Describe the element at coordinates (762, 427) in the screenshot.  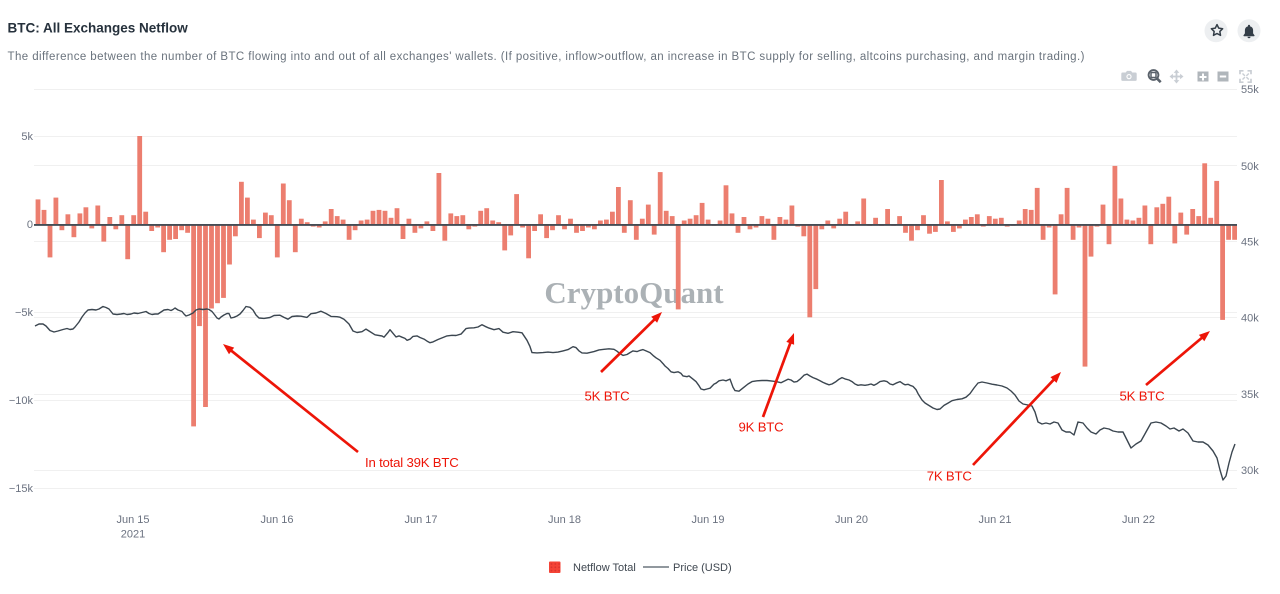
I see `svg-text: 9K BTC` at that location.